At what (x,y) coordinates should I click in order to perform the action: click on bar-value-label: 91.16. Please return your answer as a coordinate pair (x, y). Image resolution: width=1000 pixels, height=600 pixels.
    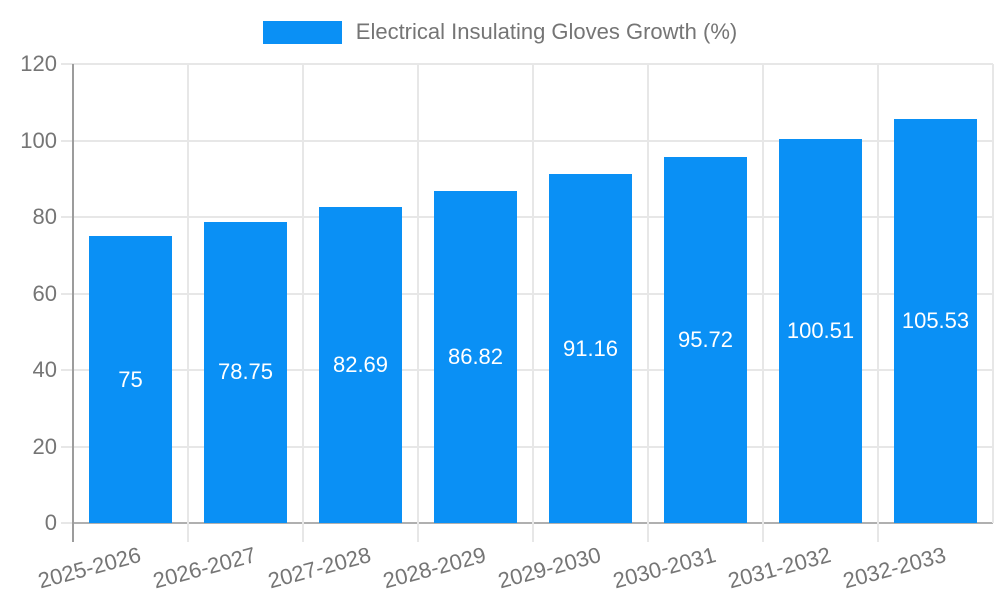
    Looking at the image, I should click on (590, 348).